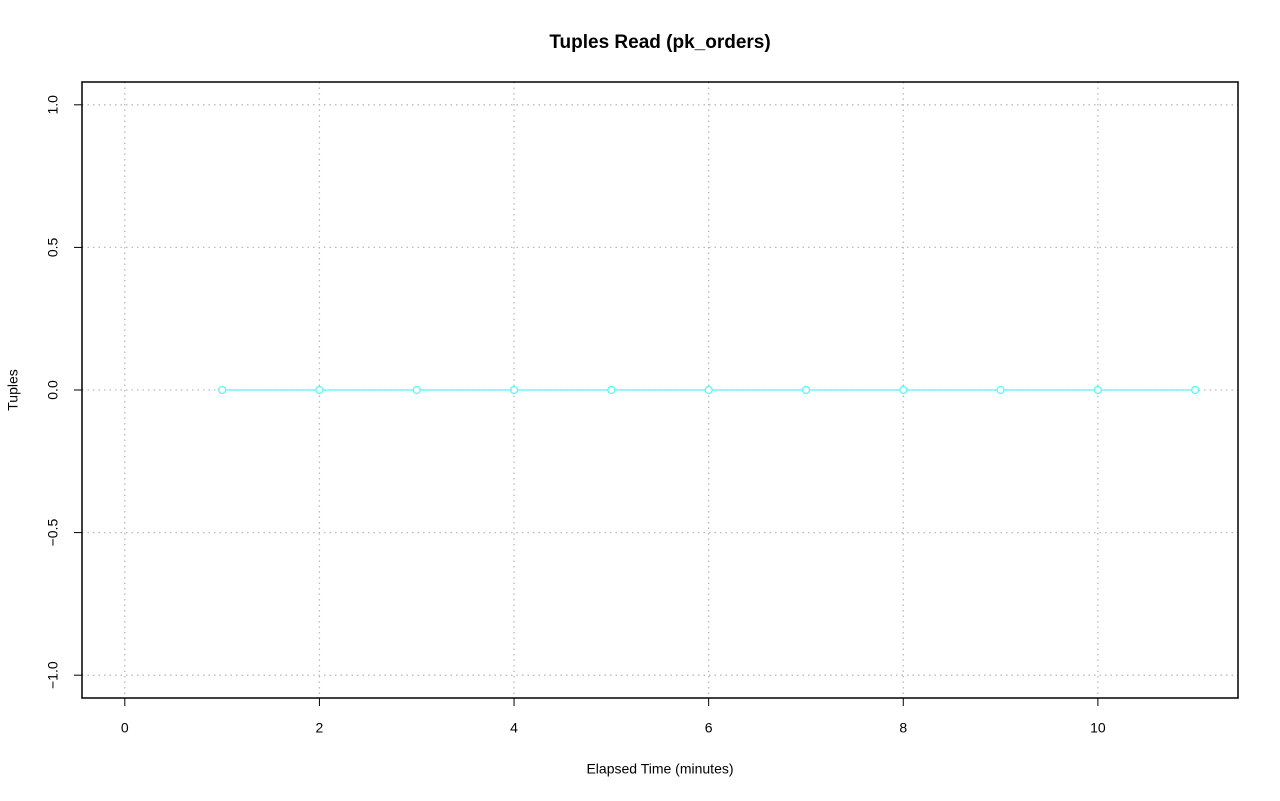 The image size is (1280, 801). I want to click on x-axis-label: Elapsed Time (minutes), so click(659, 769).